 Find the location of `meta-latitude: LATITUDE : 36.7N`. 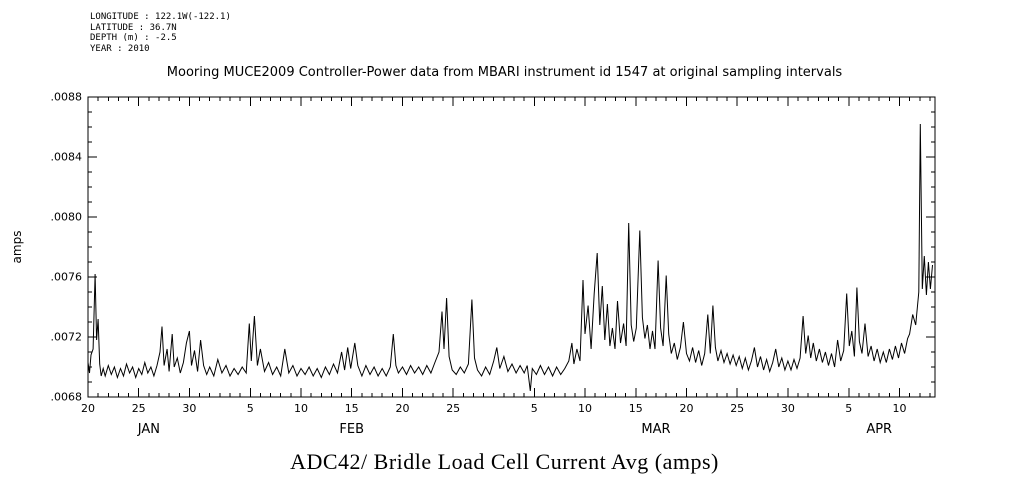

meta-latitude: LATITUDE : 36.7N is located at coordinates (133, 27).